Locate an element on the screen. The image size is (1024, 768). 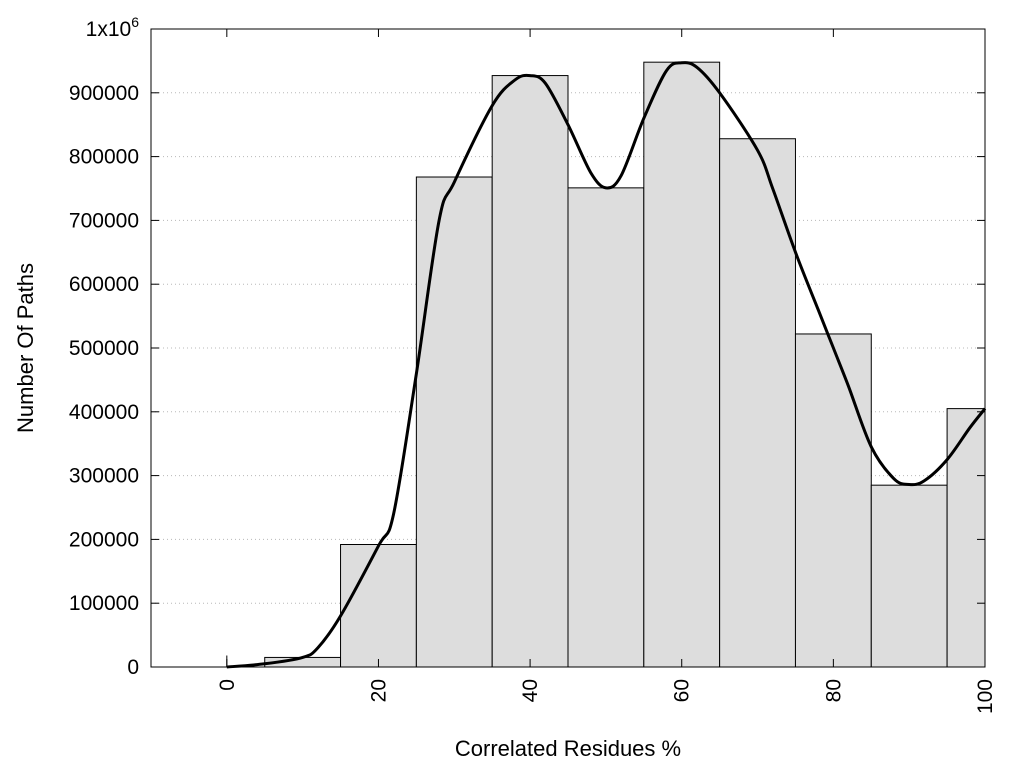
y-tick-label: 600000 is located at coordinates (104, 284).